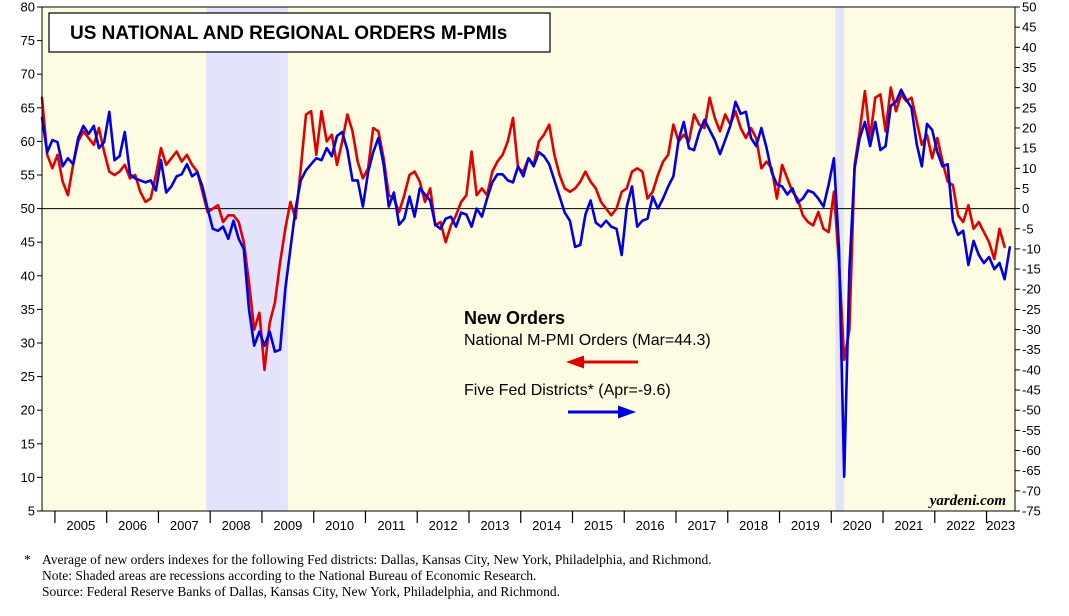 This screenshot has height=616, width=1069. I want to click on x-tick-label-2021: 2021, so click(908, 525).